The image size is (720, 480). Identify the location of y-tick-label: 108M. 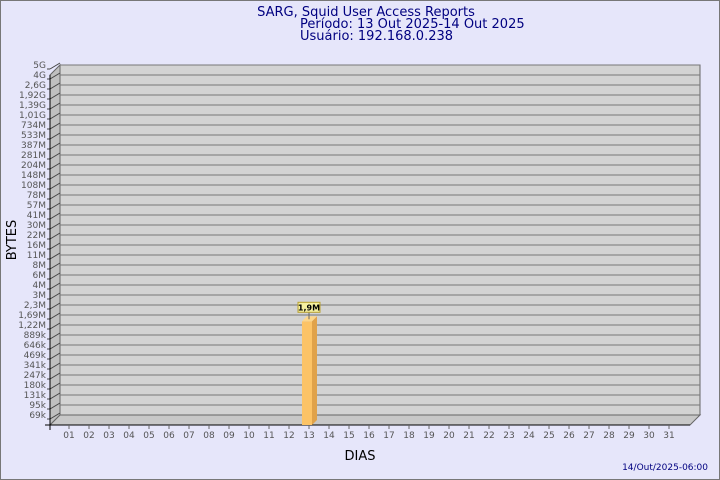
(33, 186).